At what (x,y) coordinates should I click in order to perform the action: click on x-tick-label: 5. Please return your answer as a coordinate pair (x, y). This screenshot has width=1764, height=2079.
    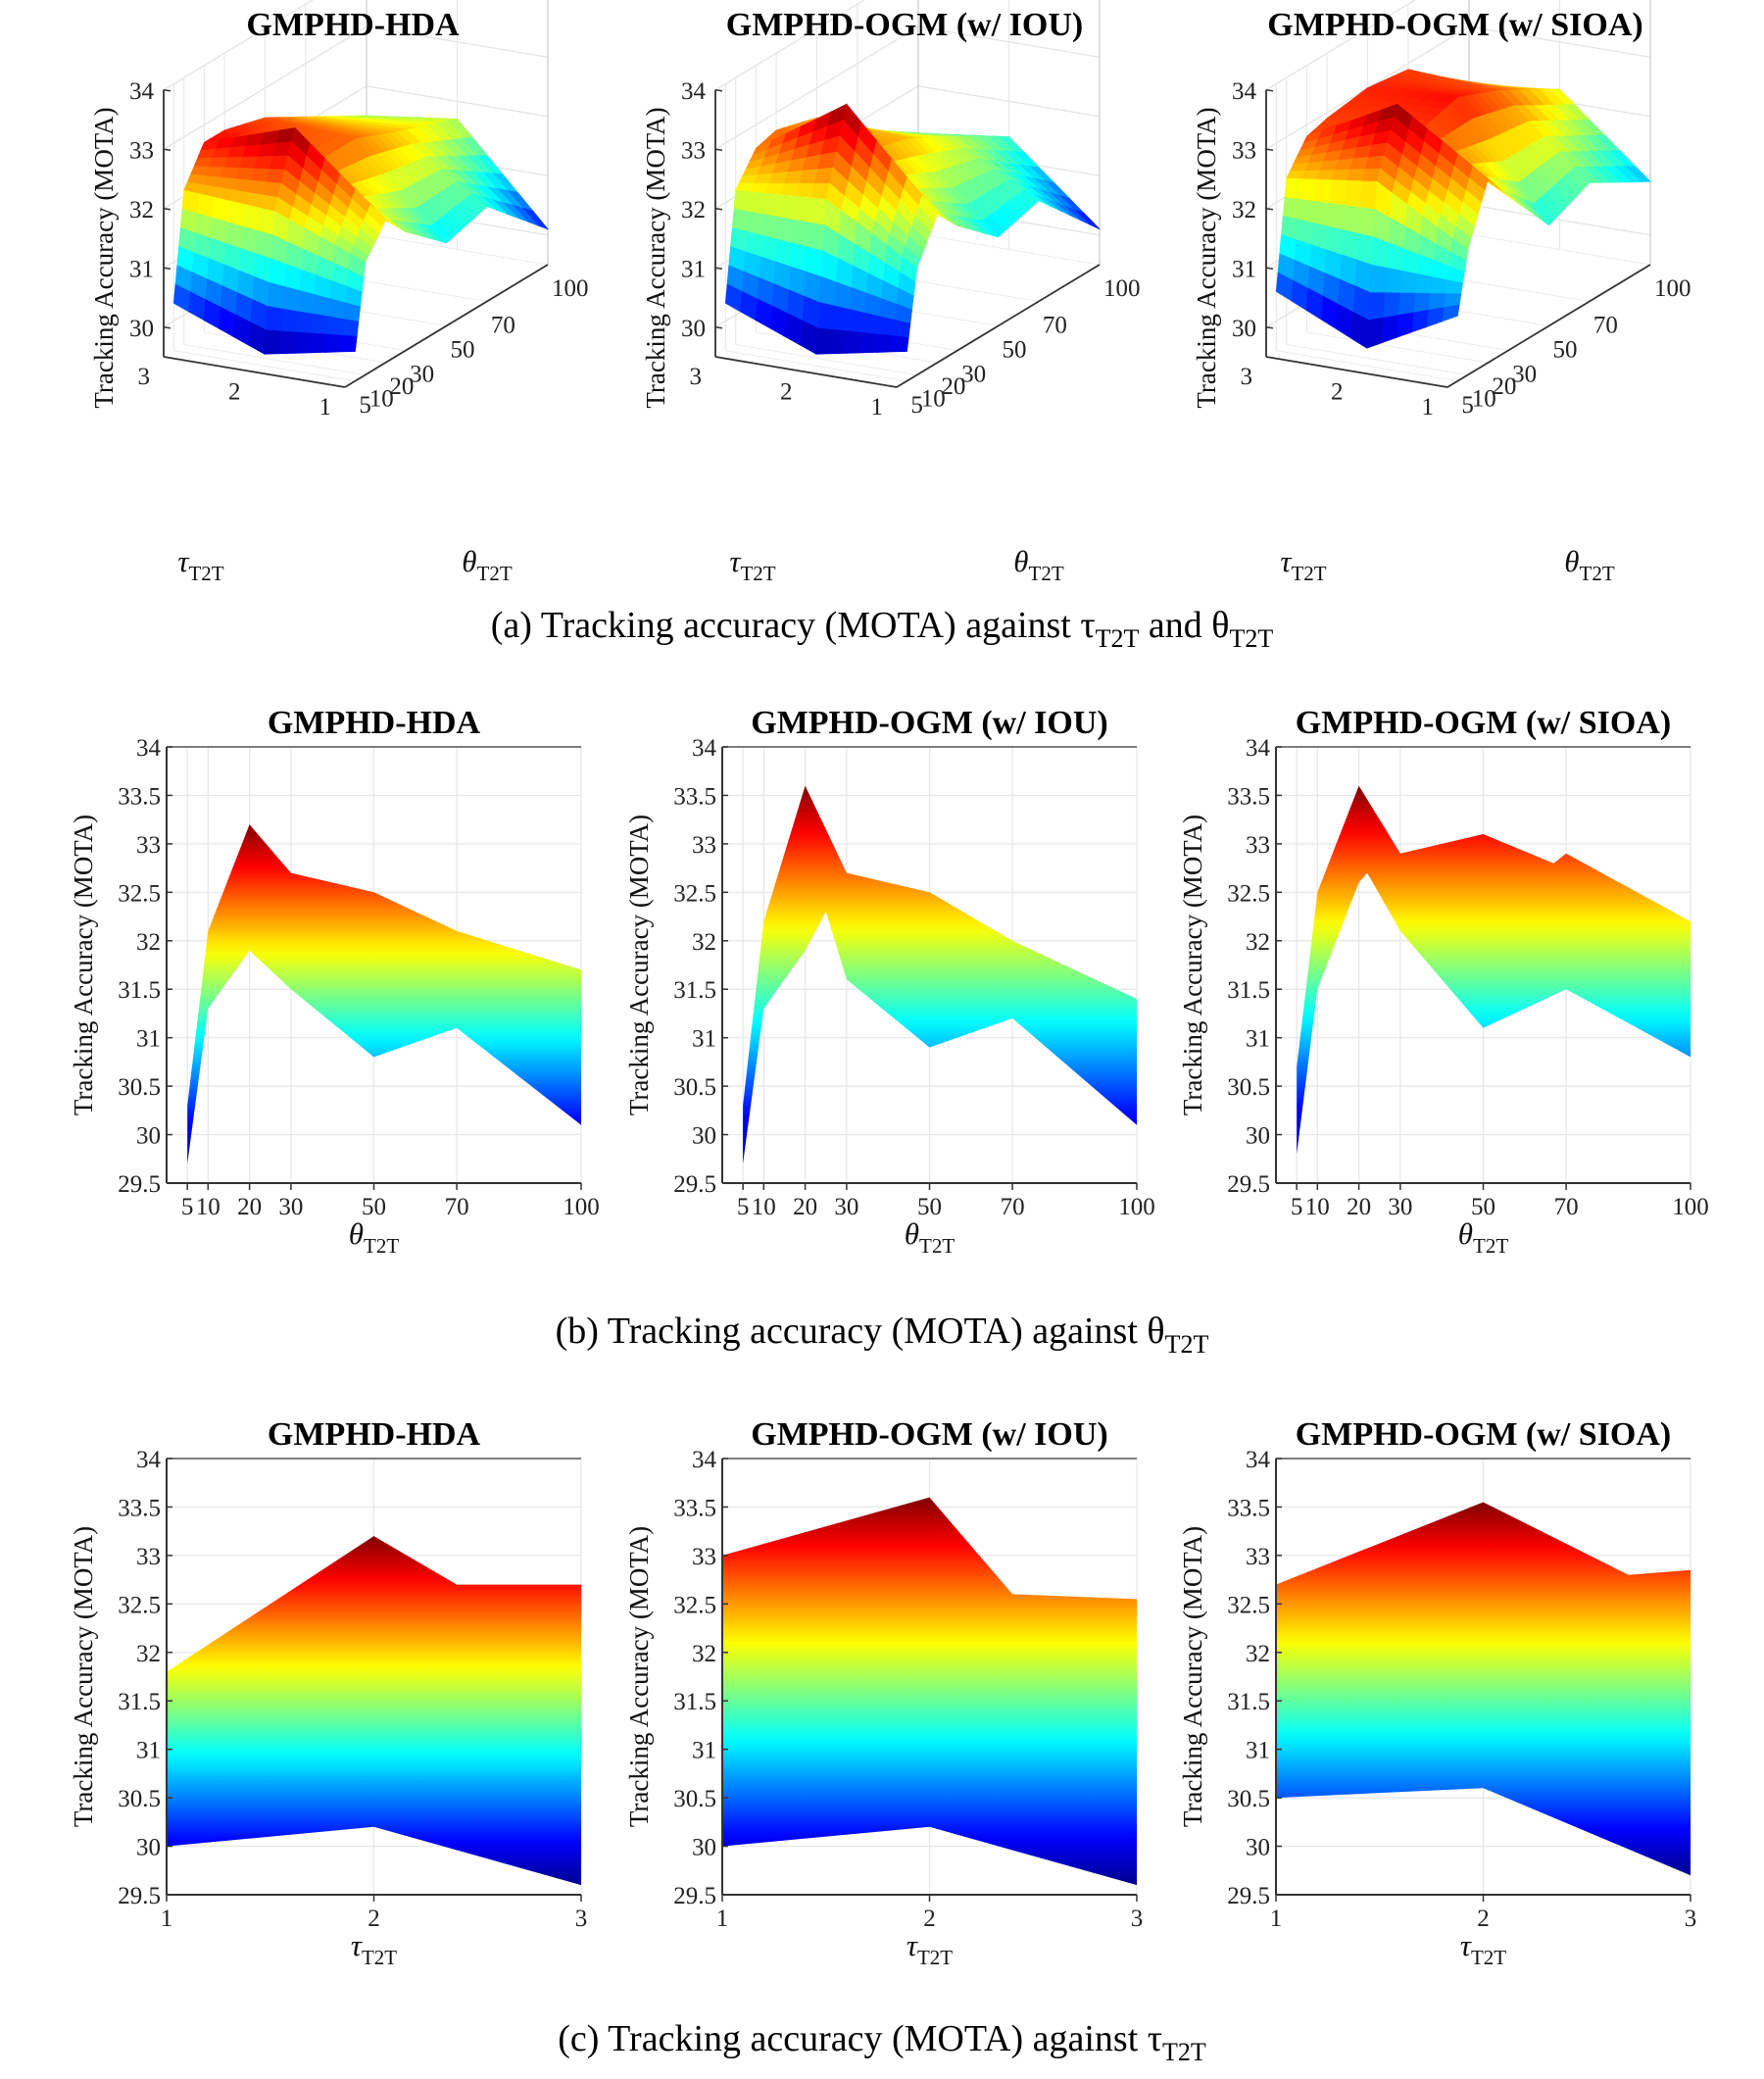
    Looking at the image, I should click on (1297, 1207).